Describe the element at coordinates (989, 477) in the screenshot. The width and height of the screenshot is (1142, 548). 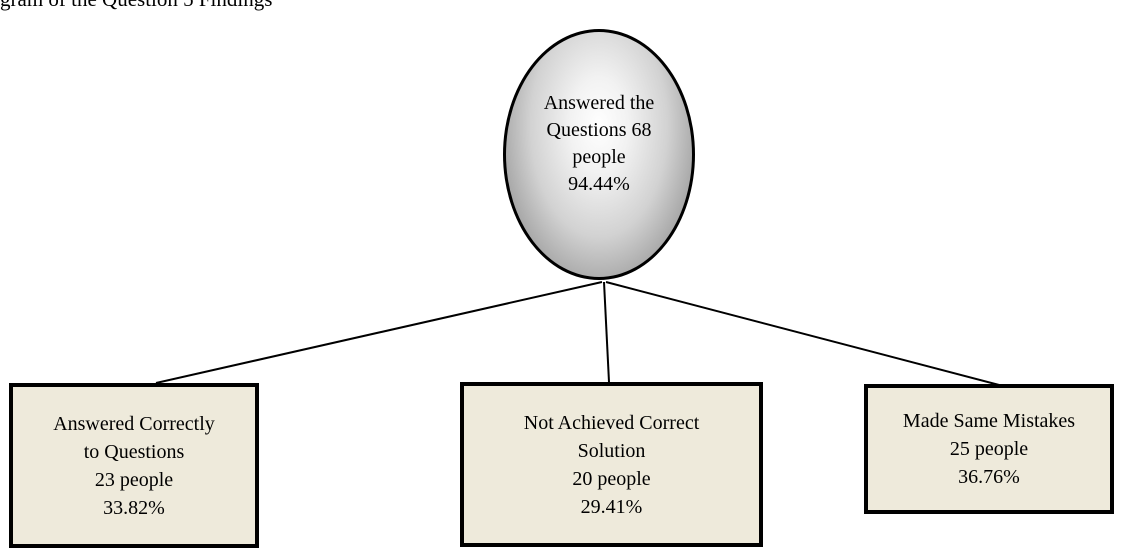
I see `node-percent: 36.76%` at that location.